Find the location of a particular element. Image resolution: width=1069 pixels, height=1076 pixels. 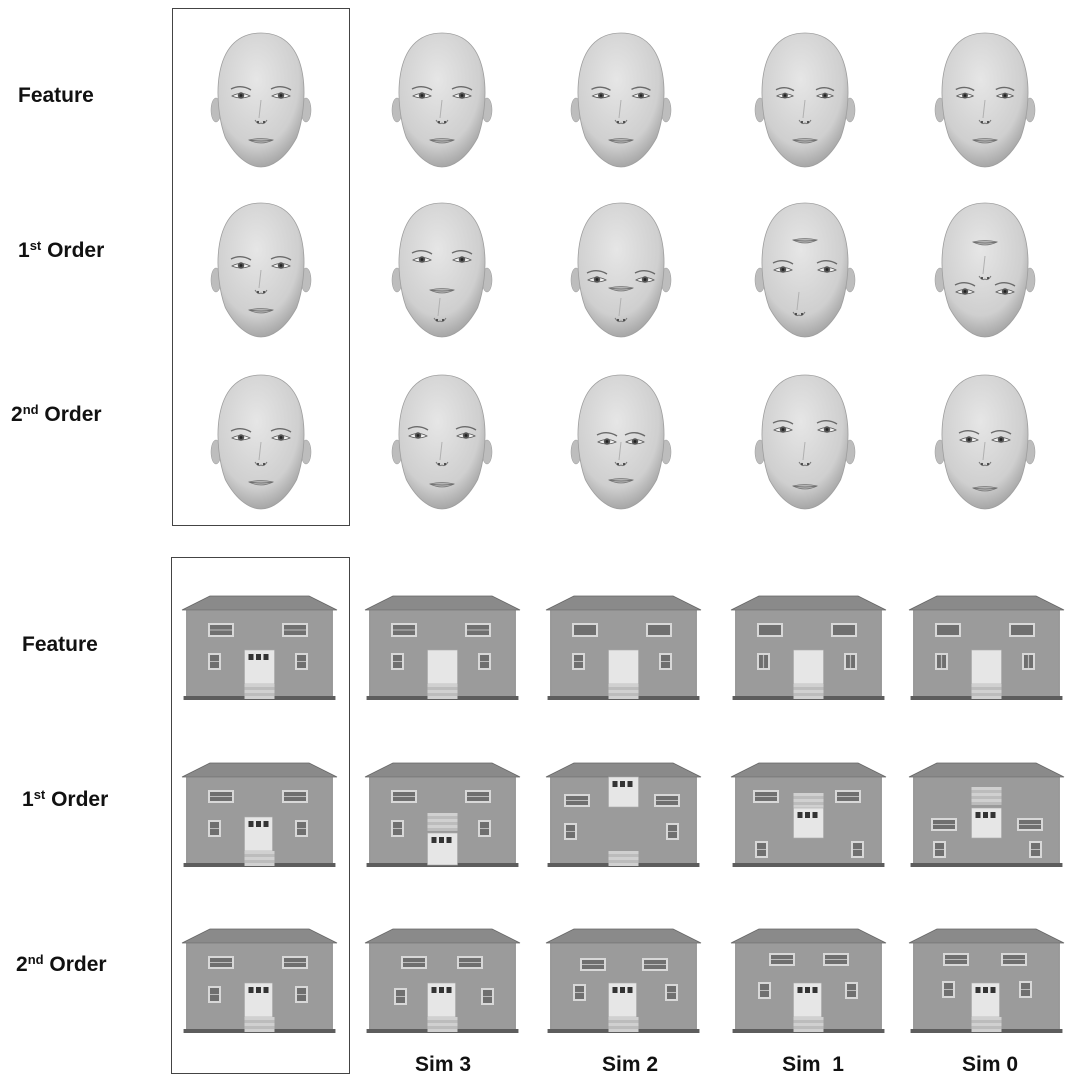

face-stimulus-r2-c2 is located at coordinates (621, 442).